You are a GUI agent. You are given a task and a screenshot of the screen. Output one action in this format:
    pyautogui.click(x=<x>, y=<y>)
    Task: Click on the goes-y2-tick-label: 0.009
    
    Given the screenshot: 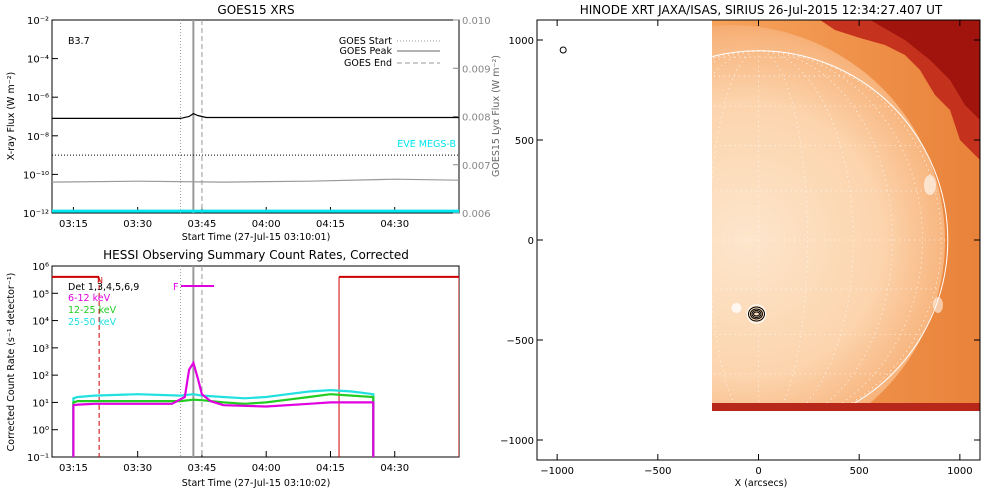 What is the action you would take?
    pyautogui.click(x=476, y=69)
    